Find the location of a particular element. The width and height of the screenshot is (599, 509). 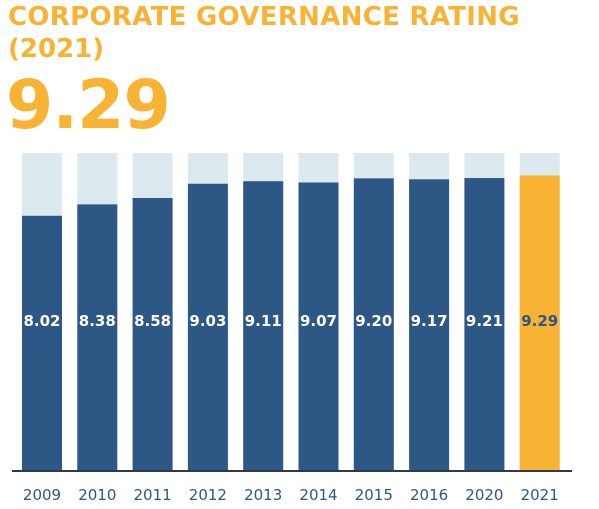

x-tick-label-2011: 2011 is located at coordinates (153, 495).